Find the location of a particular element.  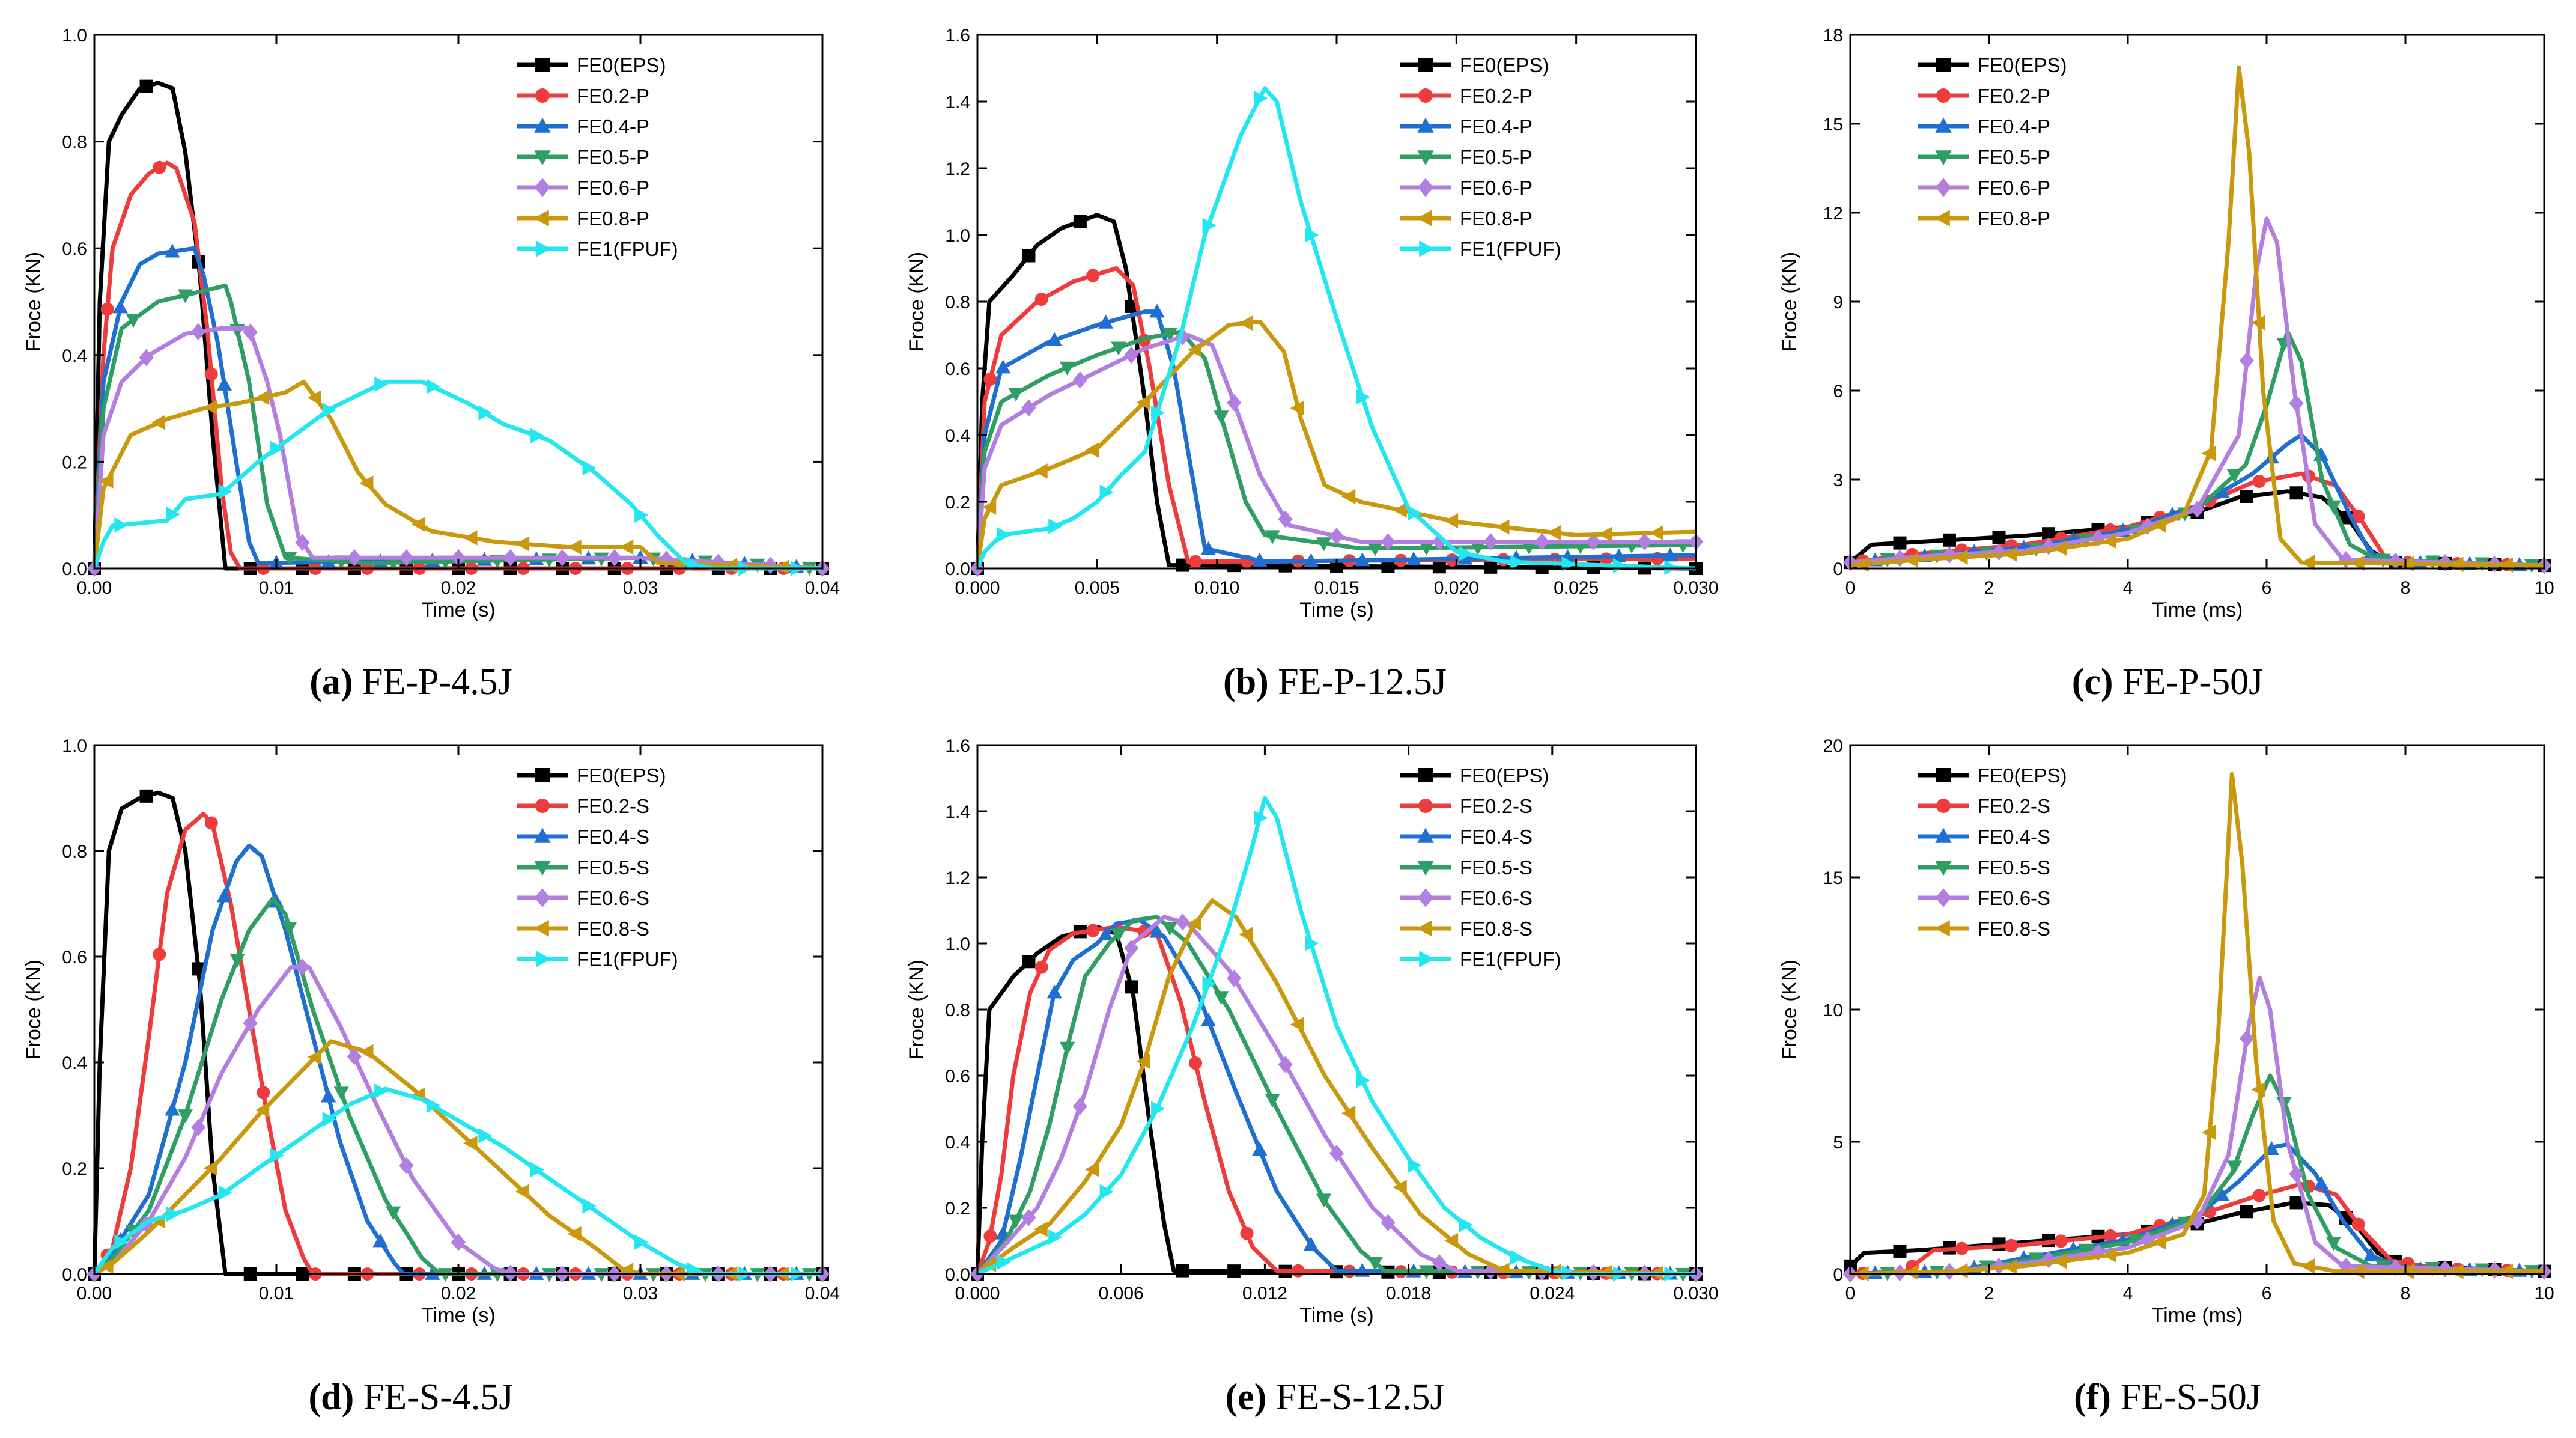

legend-entry: FE1(FPUF) is located at coordinates (628, 249).